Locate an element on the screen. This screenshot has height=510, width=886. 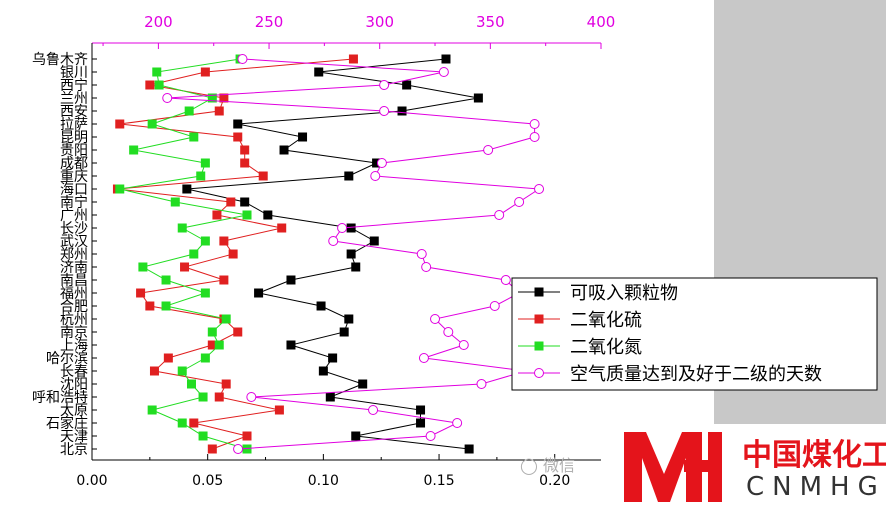
city-label: 合肥 is located at coordinates (74, 307).